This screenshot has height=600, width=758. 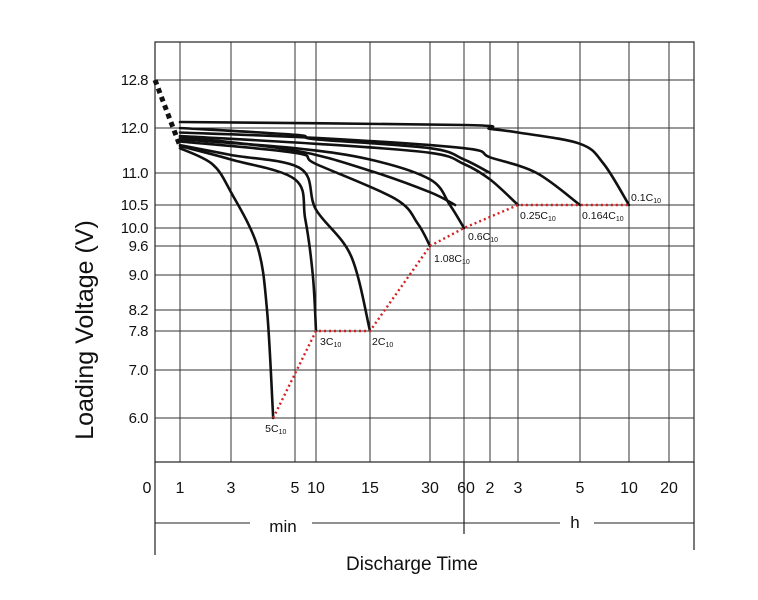 I want to click on y-tick-label: 7.8, so click(x=139, y=331).